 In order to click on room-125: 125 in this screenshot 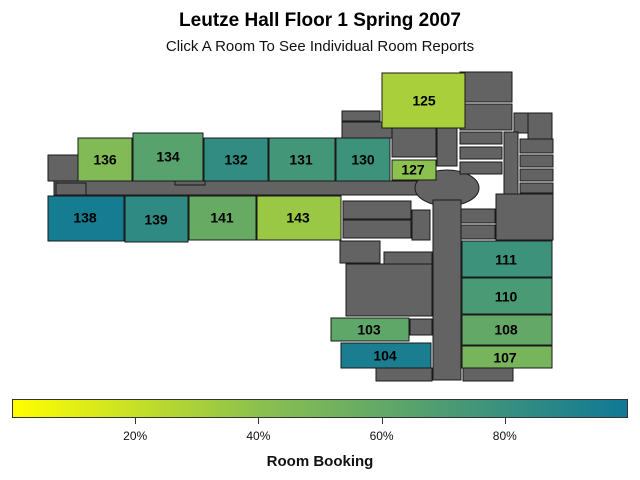, I will do `click(423, 100)`.